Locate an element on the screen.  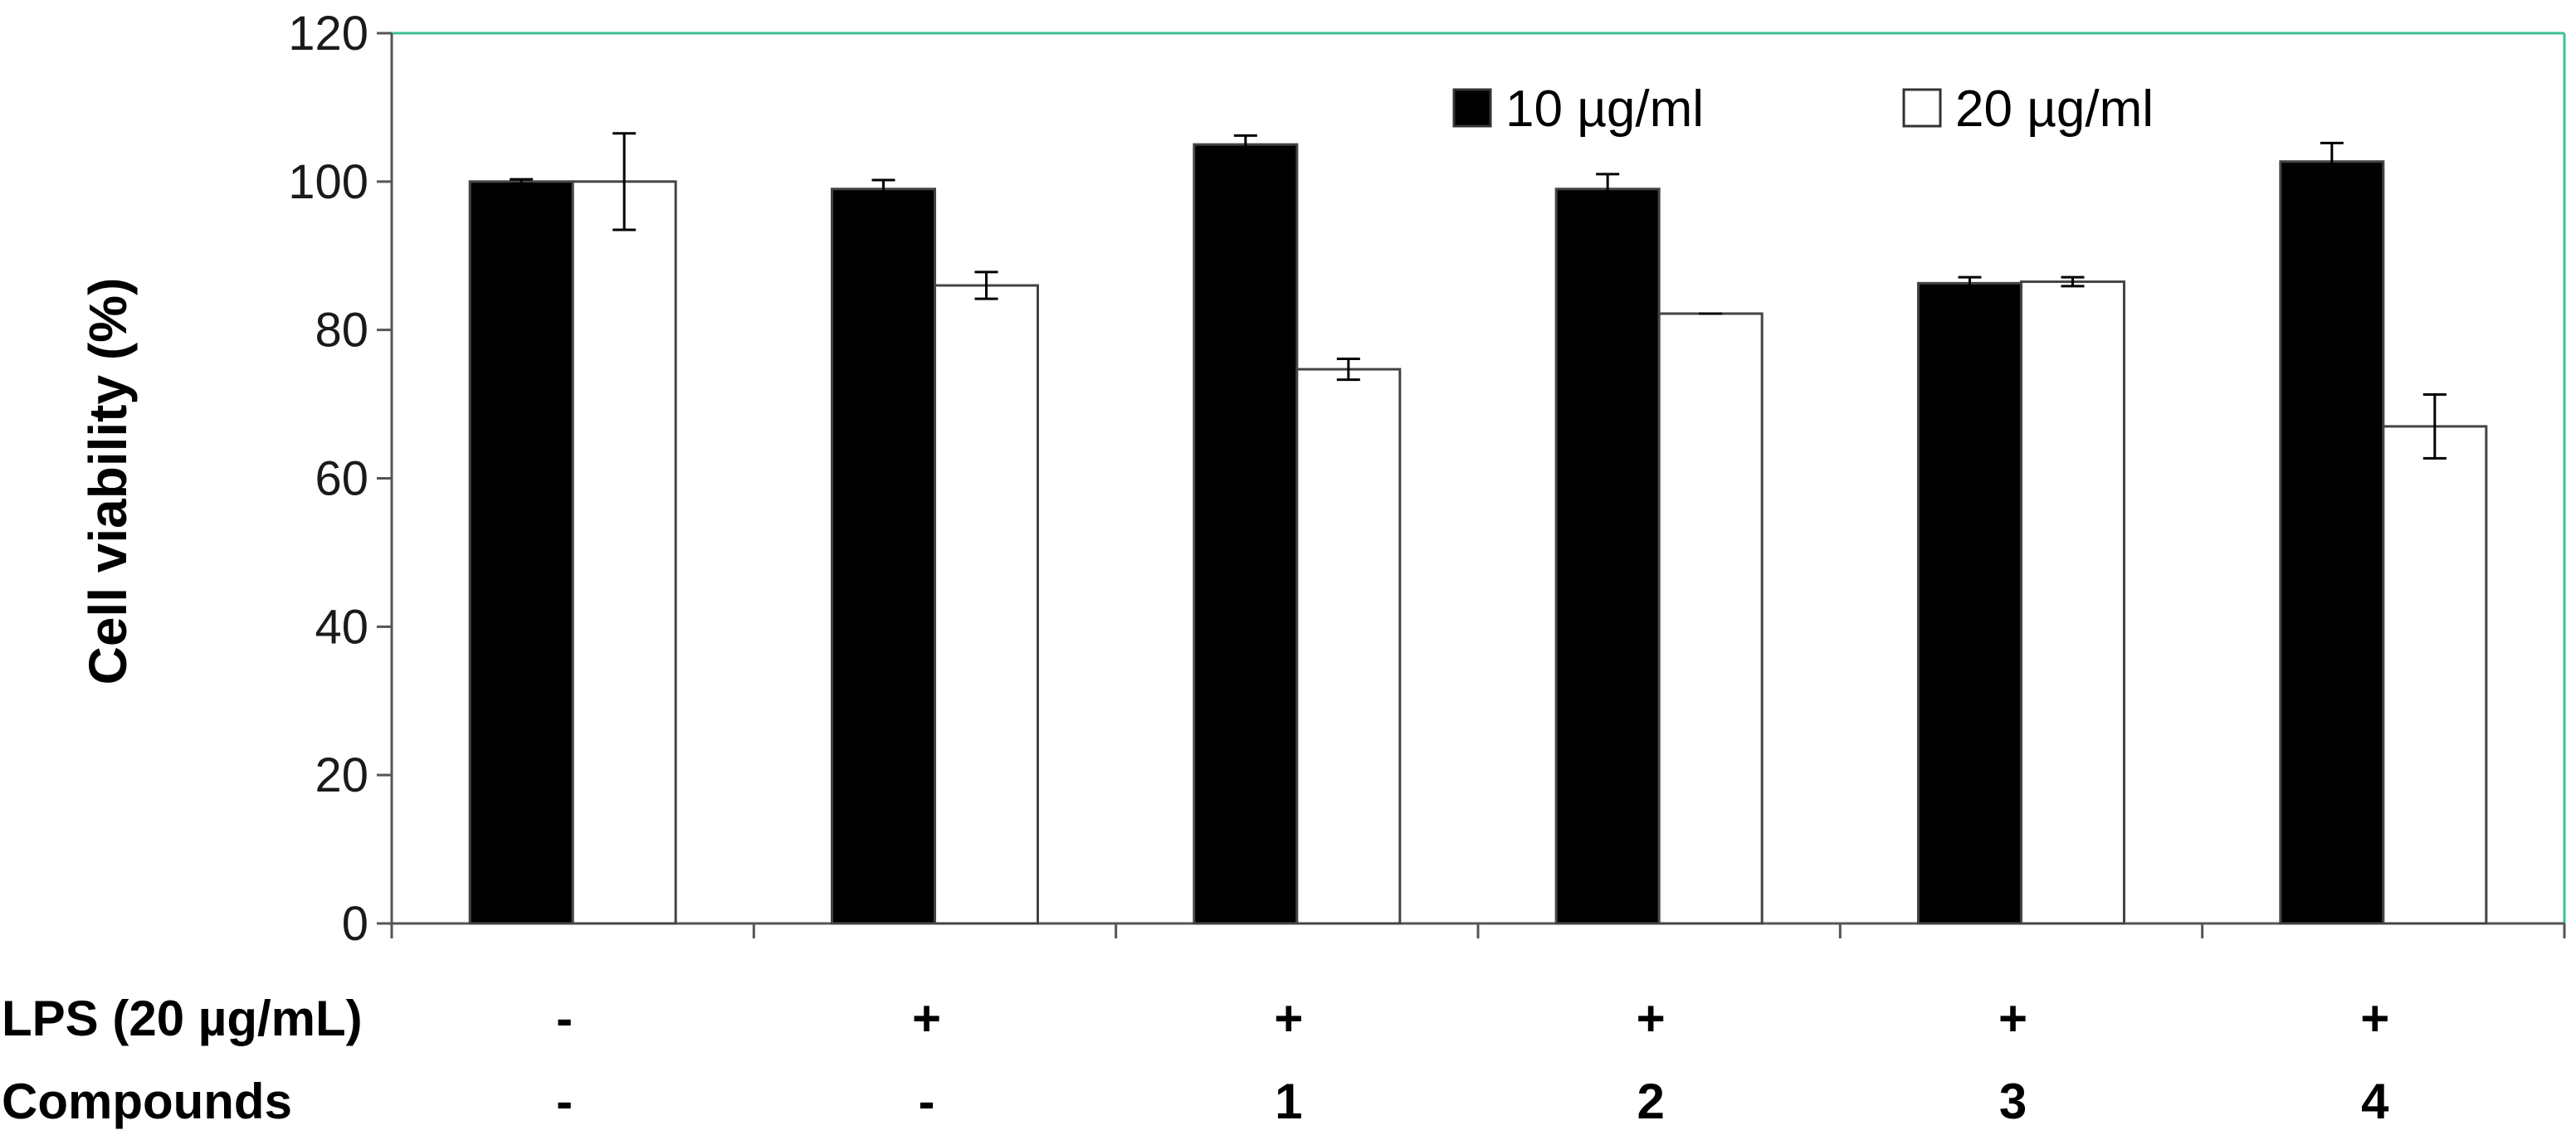
condition-row-value: 1 is located at coordinates (1289, 1101).